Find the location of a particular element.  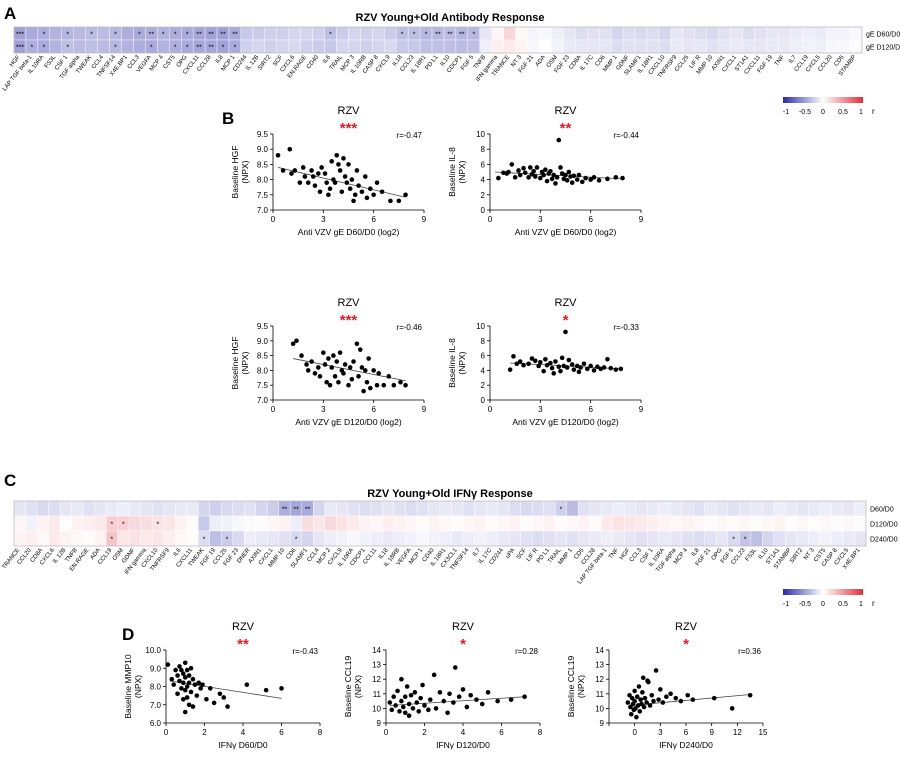

B1-xtick-label-1: 3 is located at coordinates (323, 219).